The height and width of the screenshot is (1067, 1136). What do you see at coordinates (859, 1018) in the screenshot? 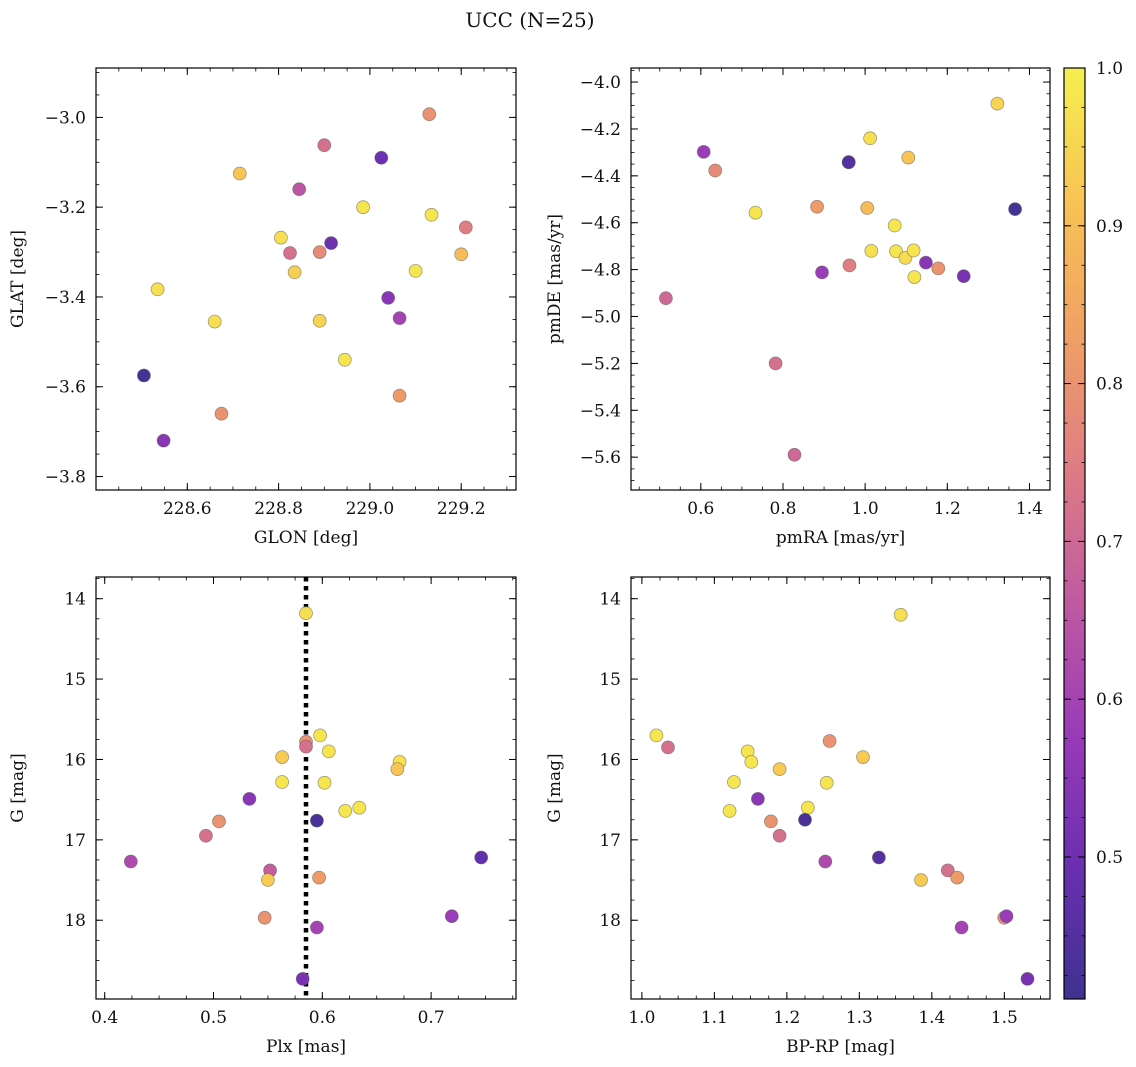
I see `x-tick-label: 1.3` at bounding box center [859, 1018].